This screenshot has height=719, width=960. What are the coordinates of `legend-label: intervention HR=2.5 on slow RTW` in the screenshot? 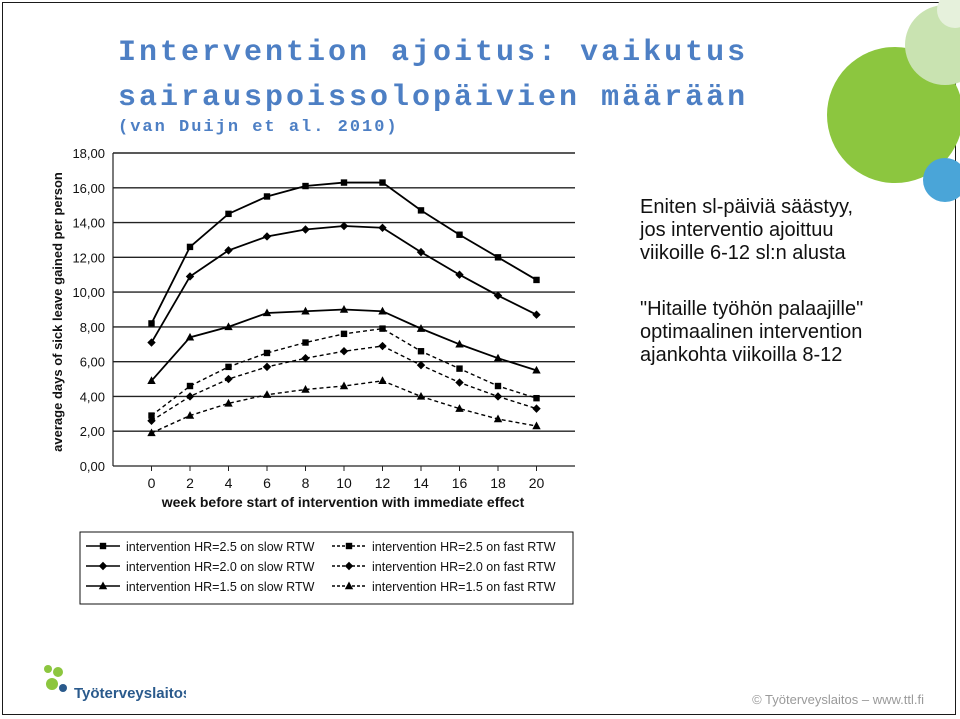 It's located at (220, 547).